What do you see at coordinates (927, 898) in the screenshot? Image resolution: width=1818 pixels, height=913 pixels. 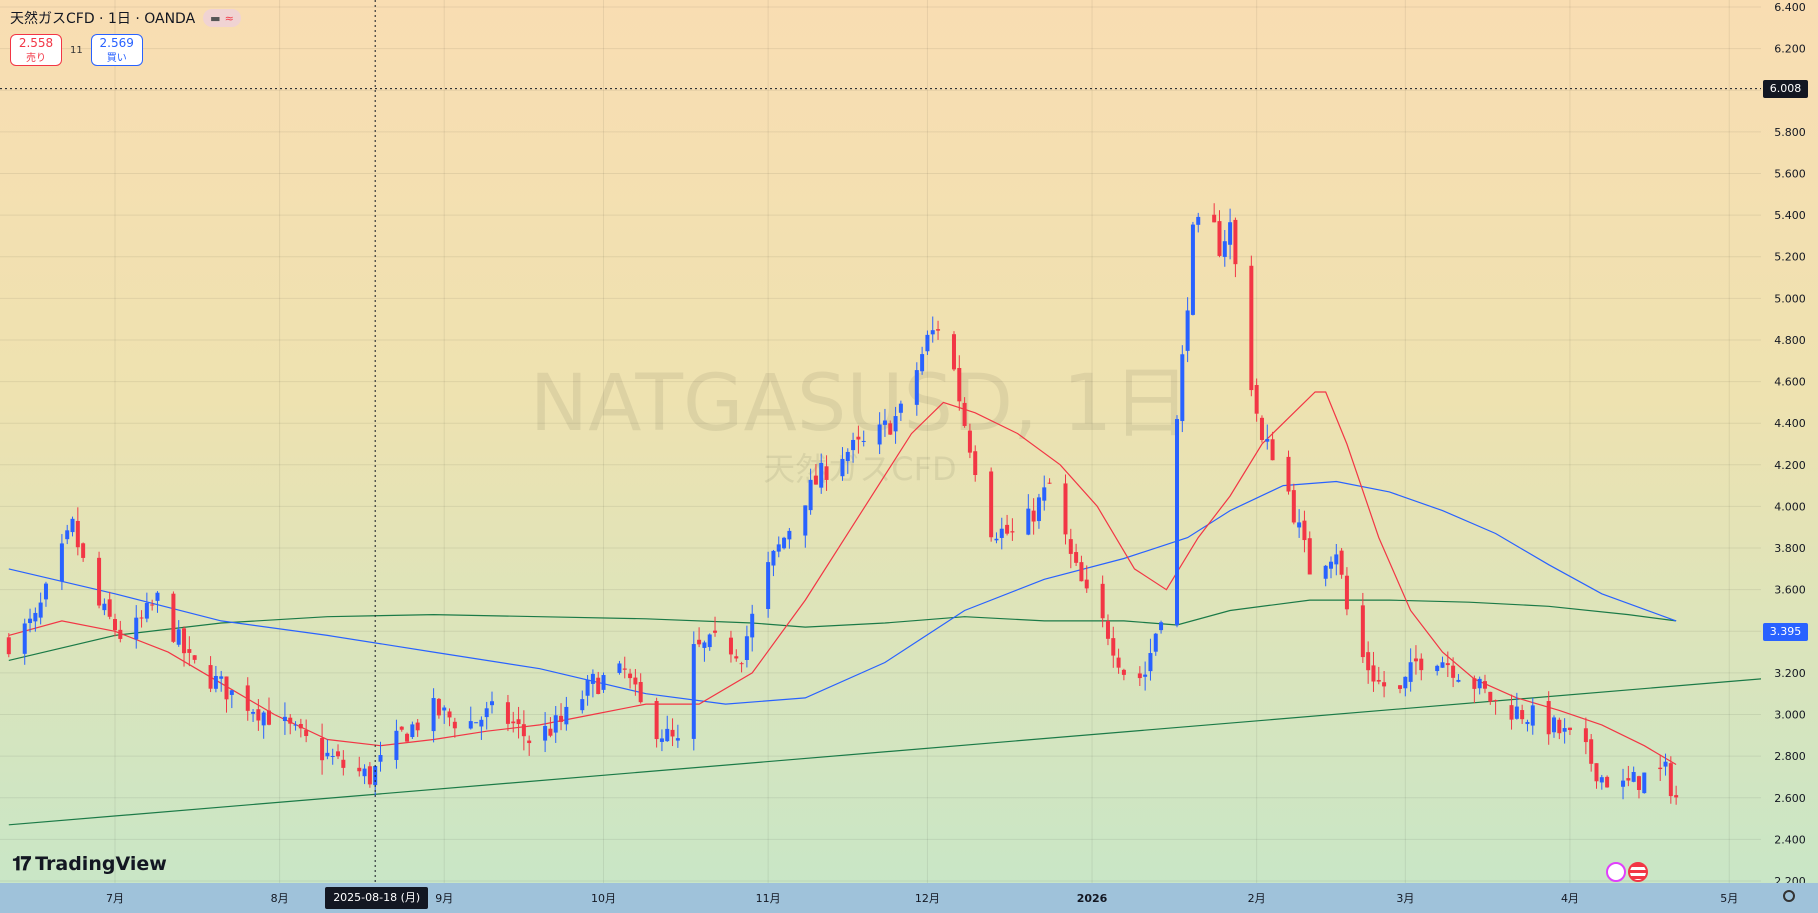 I see `time-tick-label: 12月` at bounding box center [927, 898].